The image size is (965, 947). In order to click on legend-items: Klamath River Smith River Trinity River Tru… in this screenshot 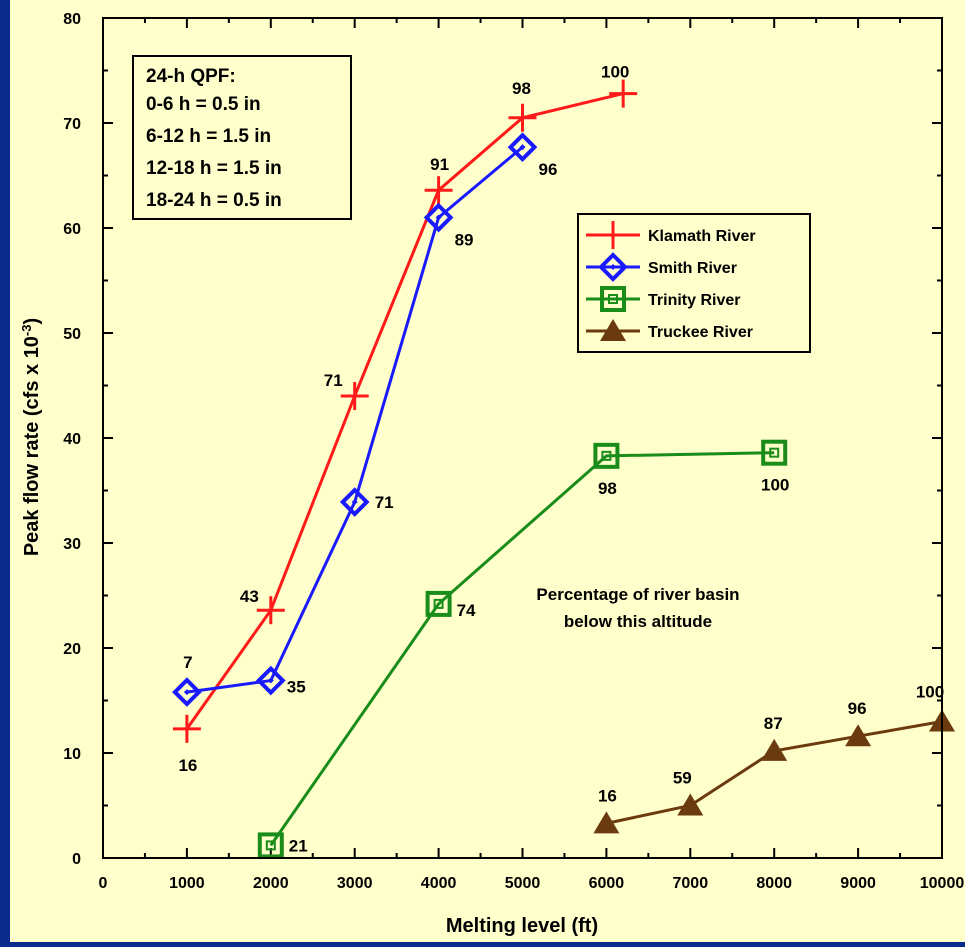, I will do `click(671, 281)`.